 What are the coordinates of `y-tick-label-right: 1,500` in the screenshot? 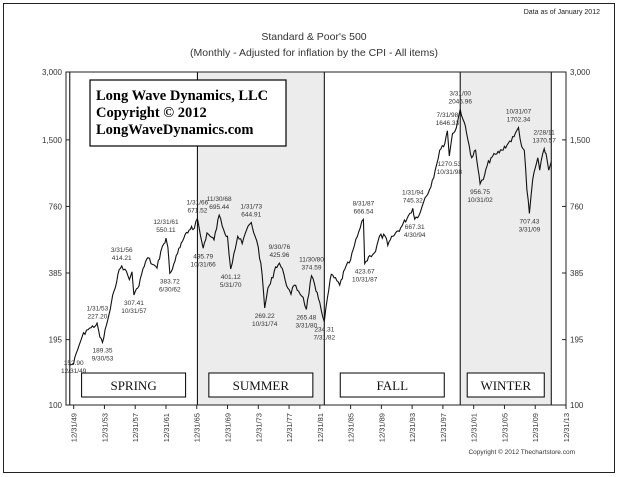 It's located at (580, 140).